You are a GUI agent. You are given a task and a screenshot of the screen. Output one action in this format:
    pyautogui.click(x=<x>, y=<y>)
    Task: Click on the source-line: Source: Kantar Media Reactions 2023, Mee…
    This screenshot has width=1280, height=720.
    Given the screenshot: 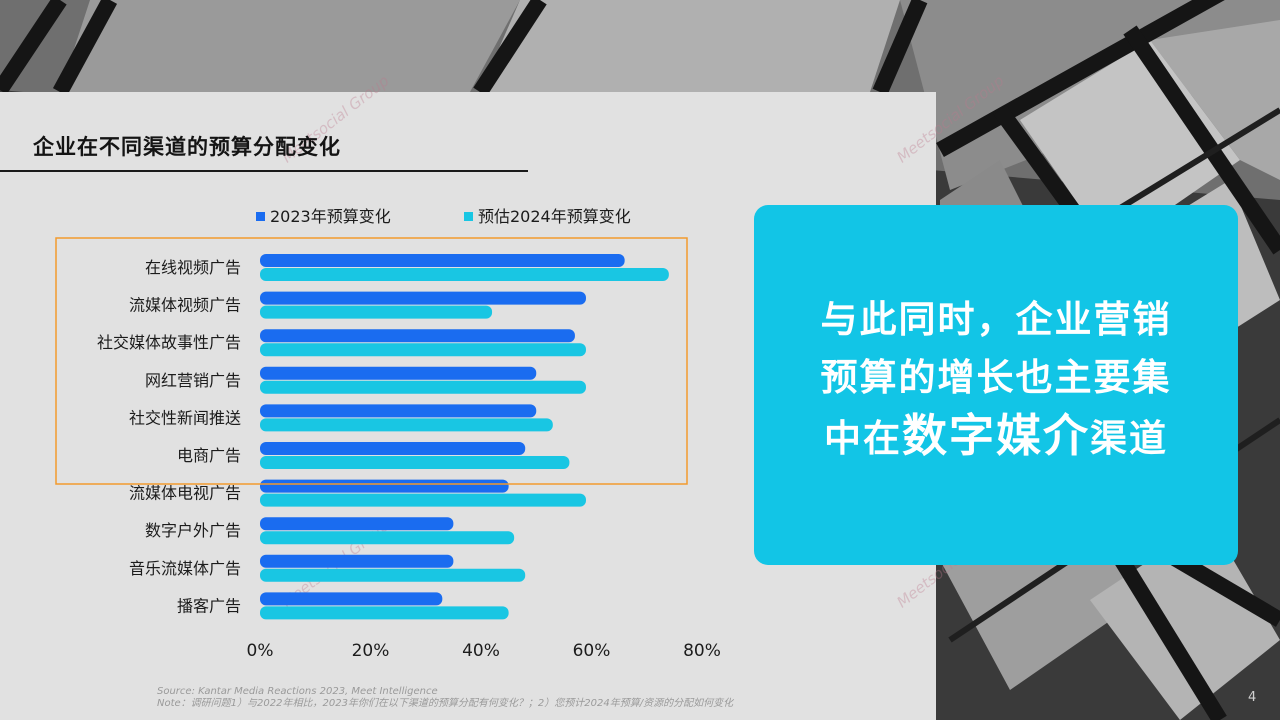 What is the action you would take?
    pyautogui.click(x=297, y=691)
    